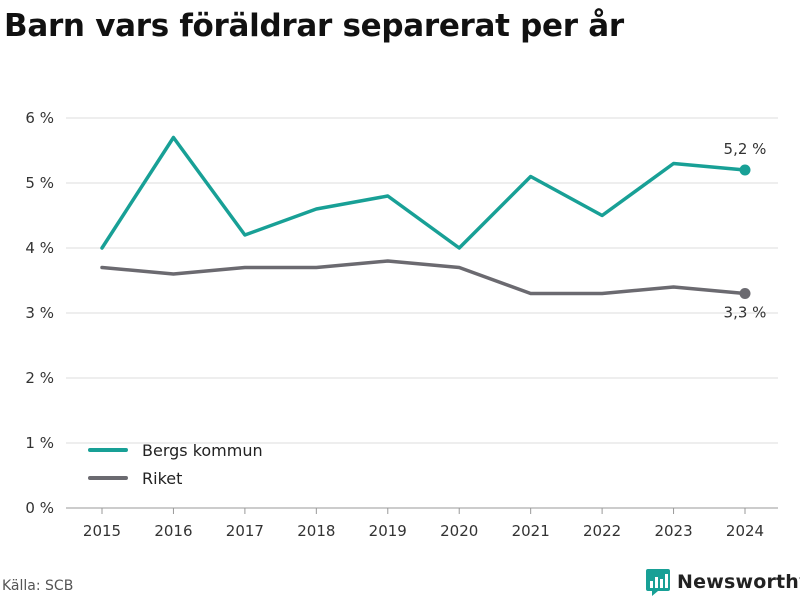  I want to click on y-tick-label: 1 %, so click(39, 443).